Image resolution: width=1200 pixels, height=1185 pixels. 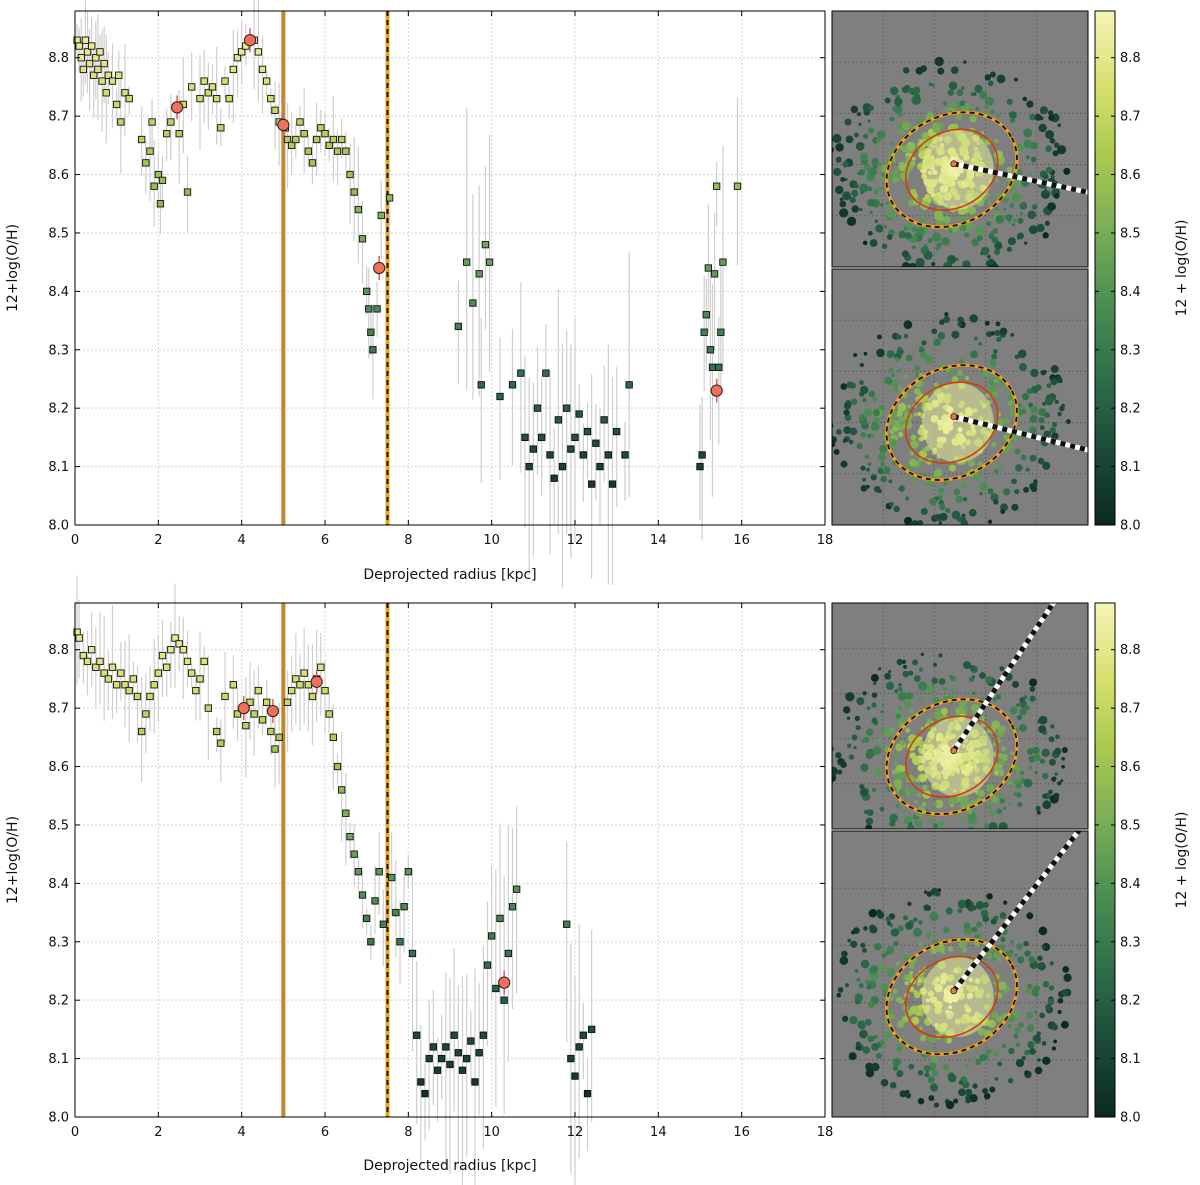 I want to click on slit-line, so click(x=1020, y=433).